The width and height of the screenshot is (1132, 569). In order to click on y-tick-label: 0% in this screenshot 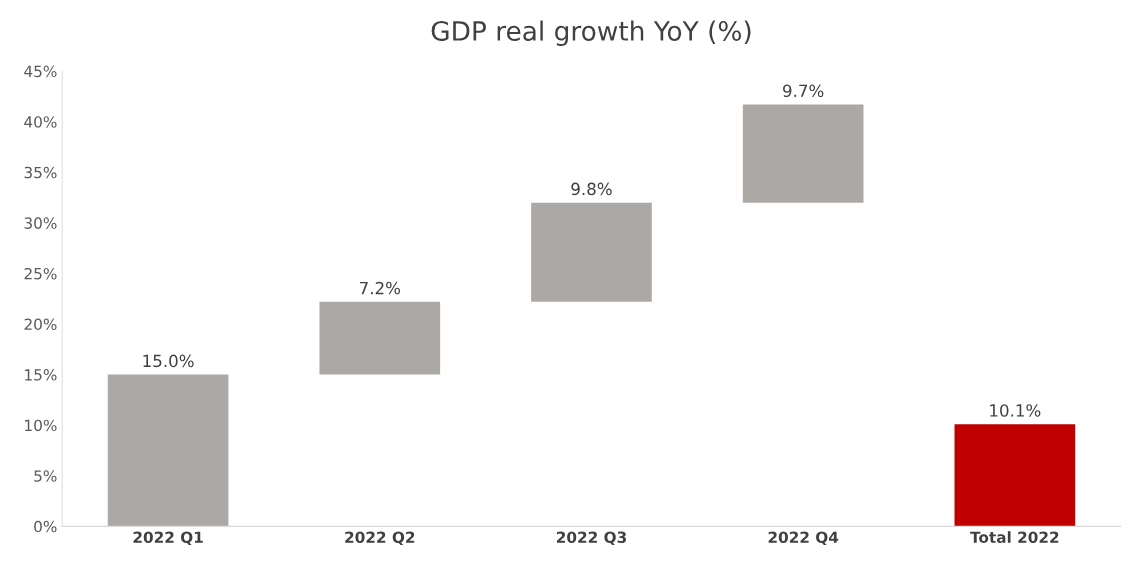, I will do `click(45, 526)`.